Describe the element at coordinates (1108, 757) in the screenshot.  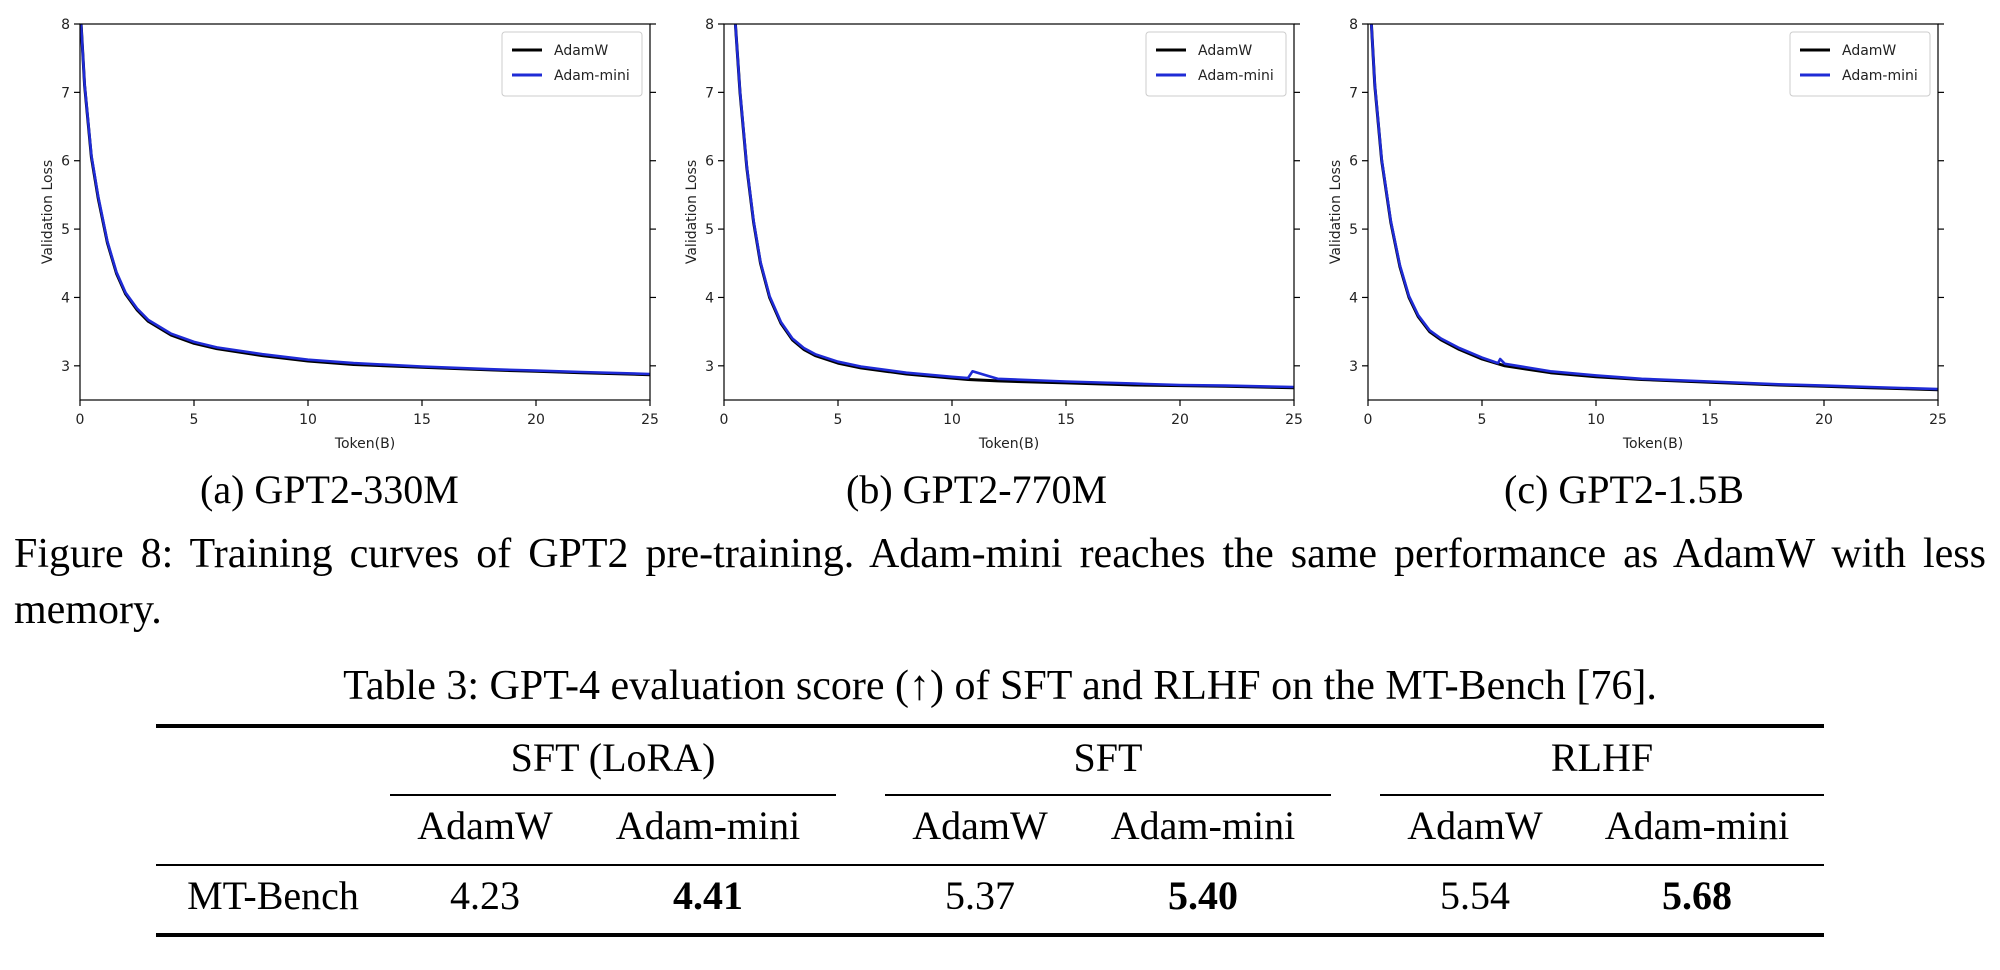
I see `group-header-sft: SFT` at that location.